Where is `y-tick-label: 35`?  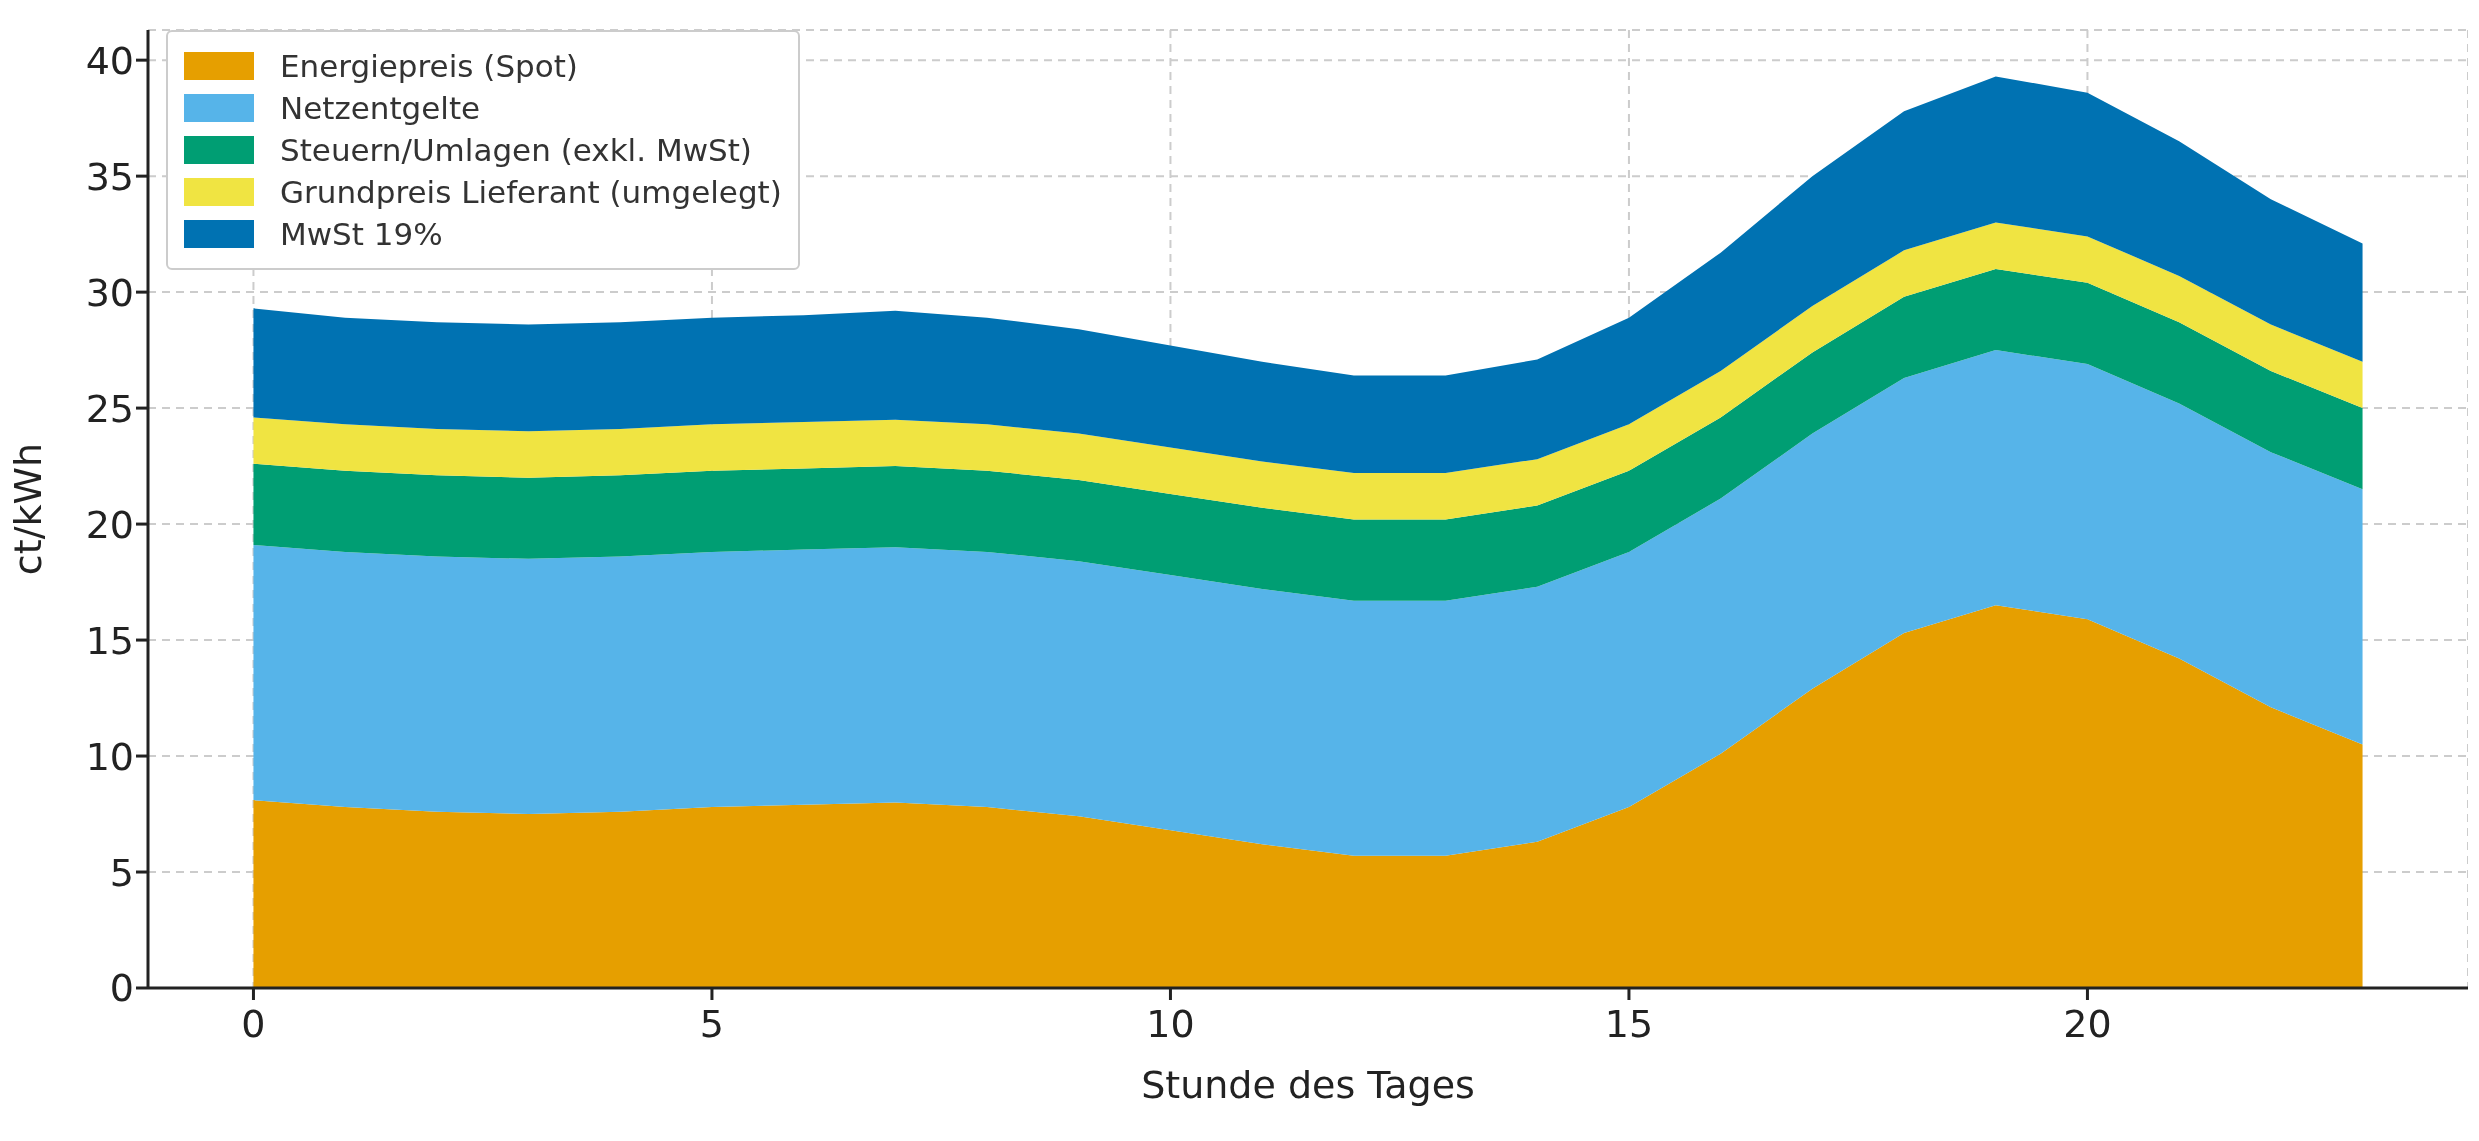 y-tick-label: 35 is located at coordinates (109, 176).